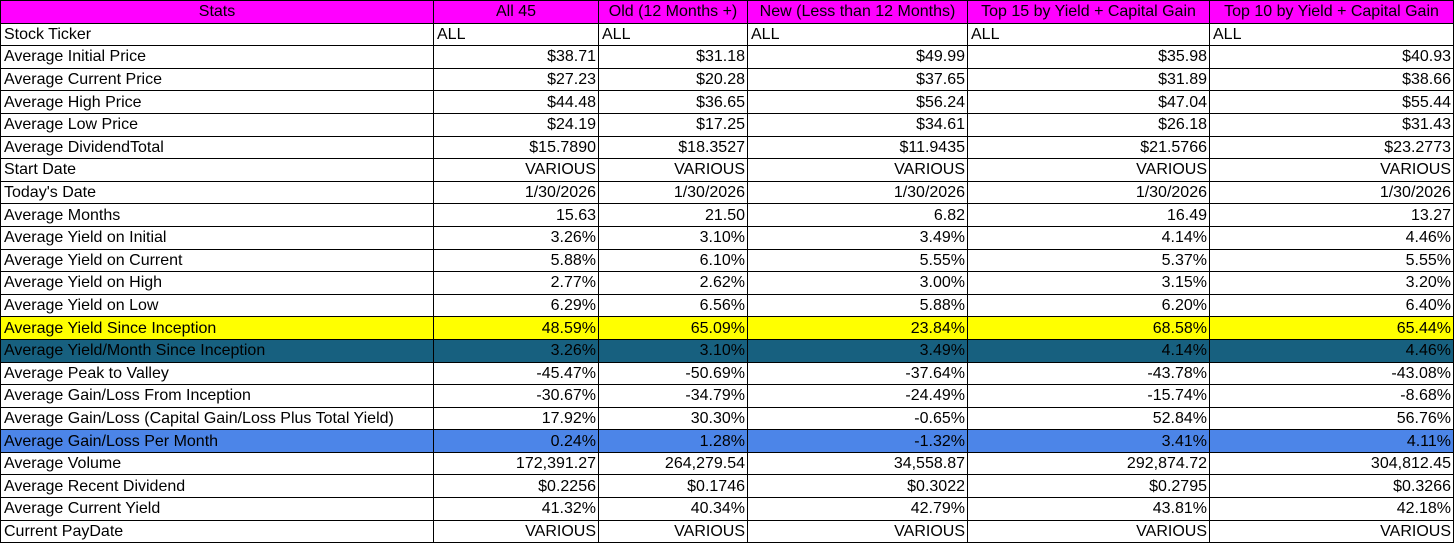  I want to click on value-cell: $56.24, so click(857, 102).